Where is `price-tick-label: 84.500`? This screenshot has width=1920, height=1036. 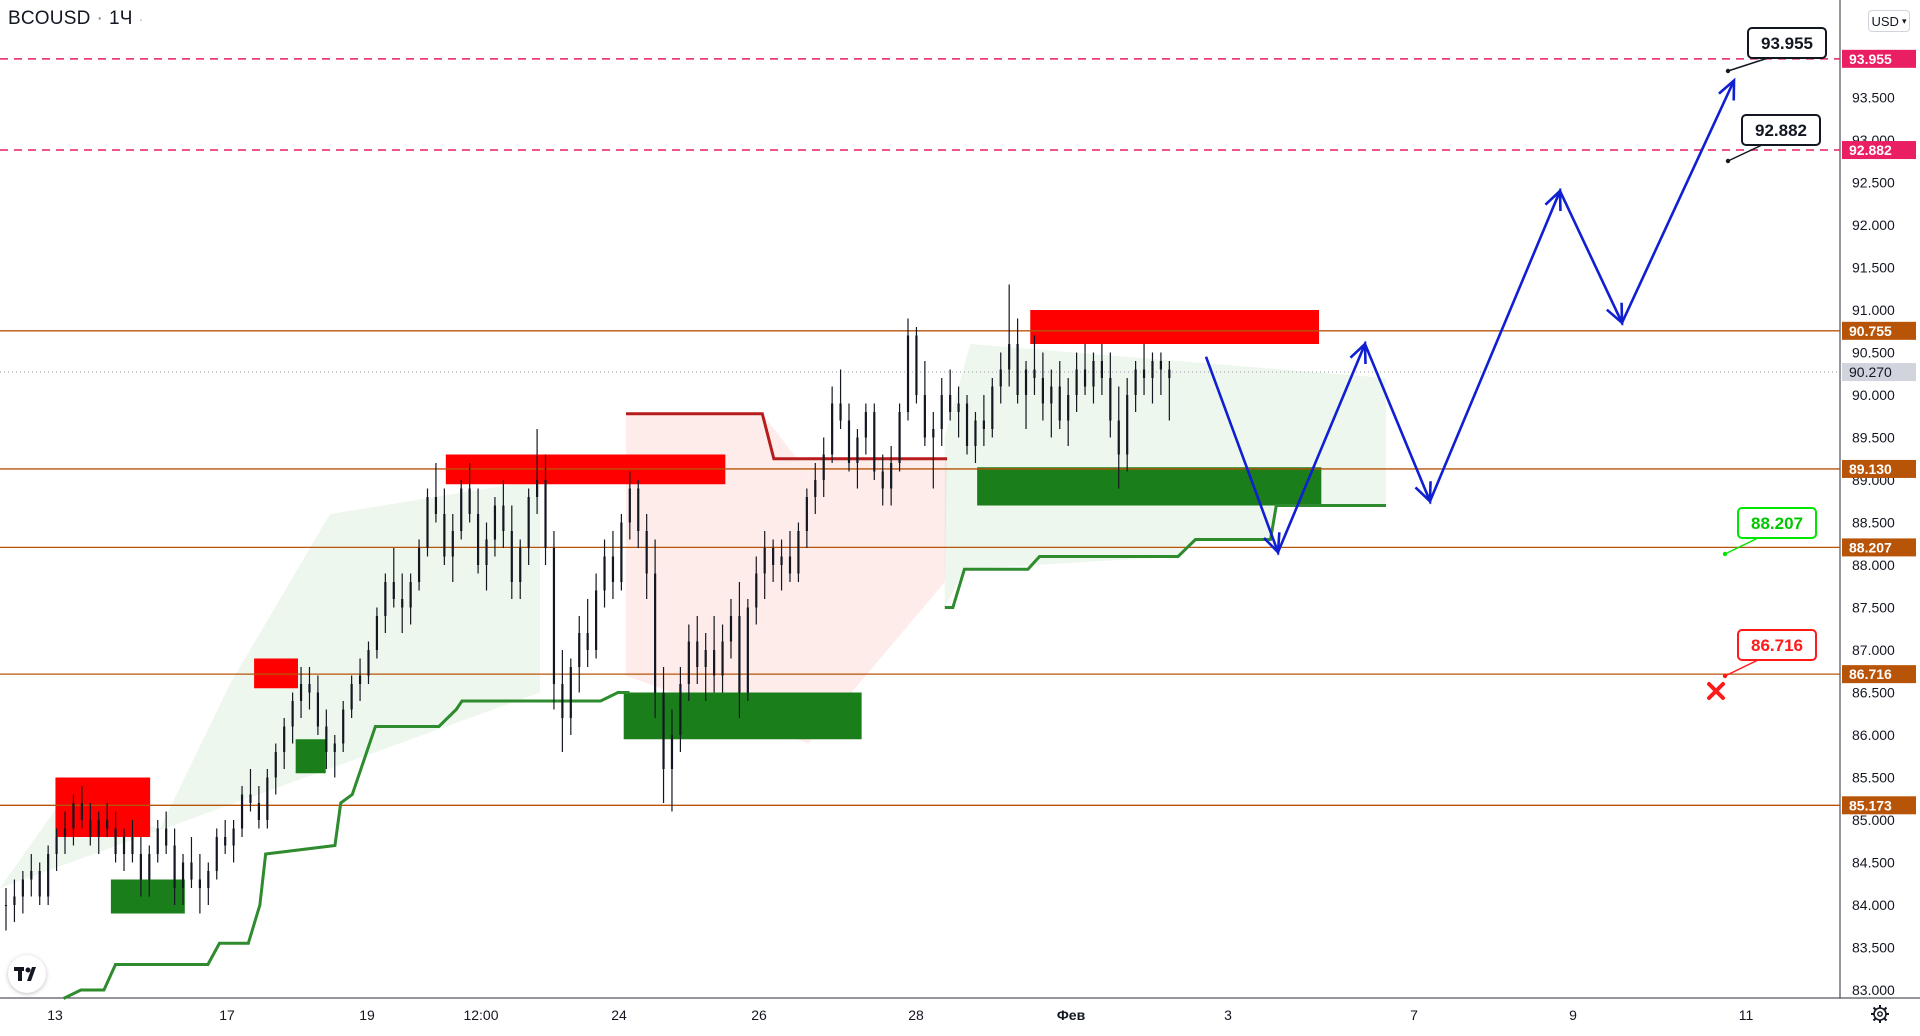 price-tick-label: 84.500 is located at coordinates (1873, 863).